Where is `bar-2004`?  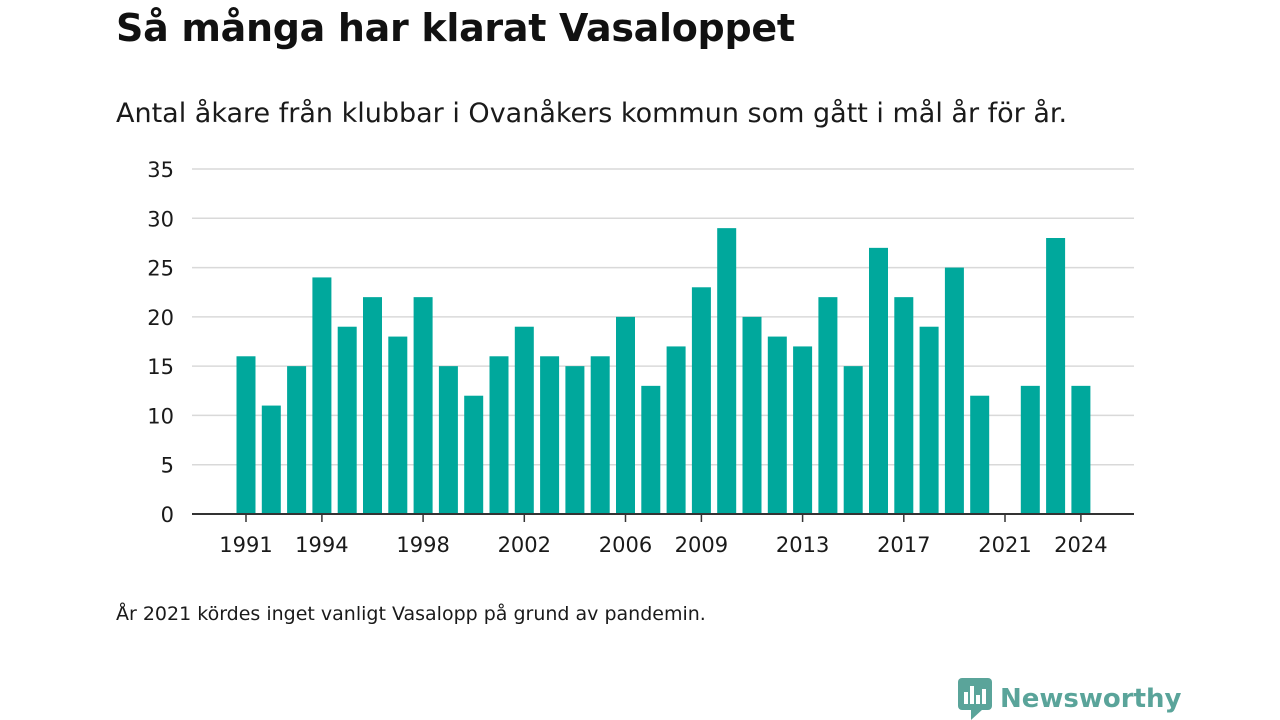
bar-2004 is located at coordinates (575, 440).